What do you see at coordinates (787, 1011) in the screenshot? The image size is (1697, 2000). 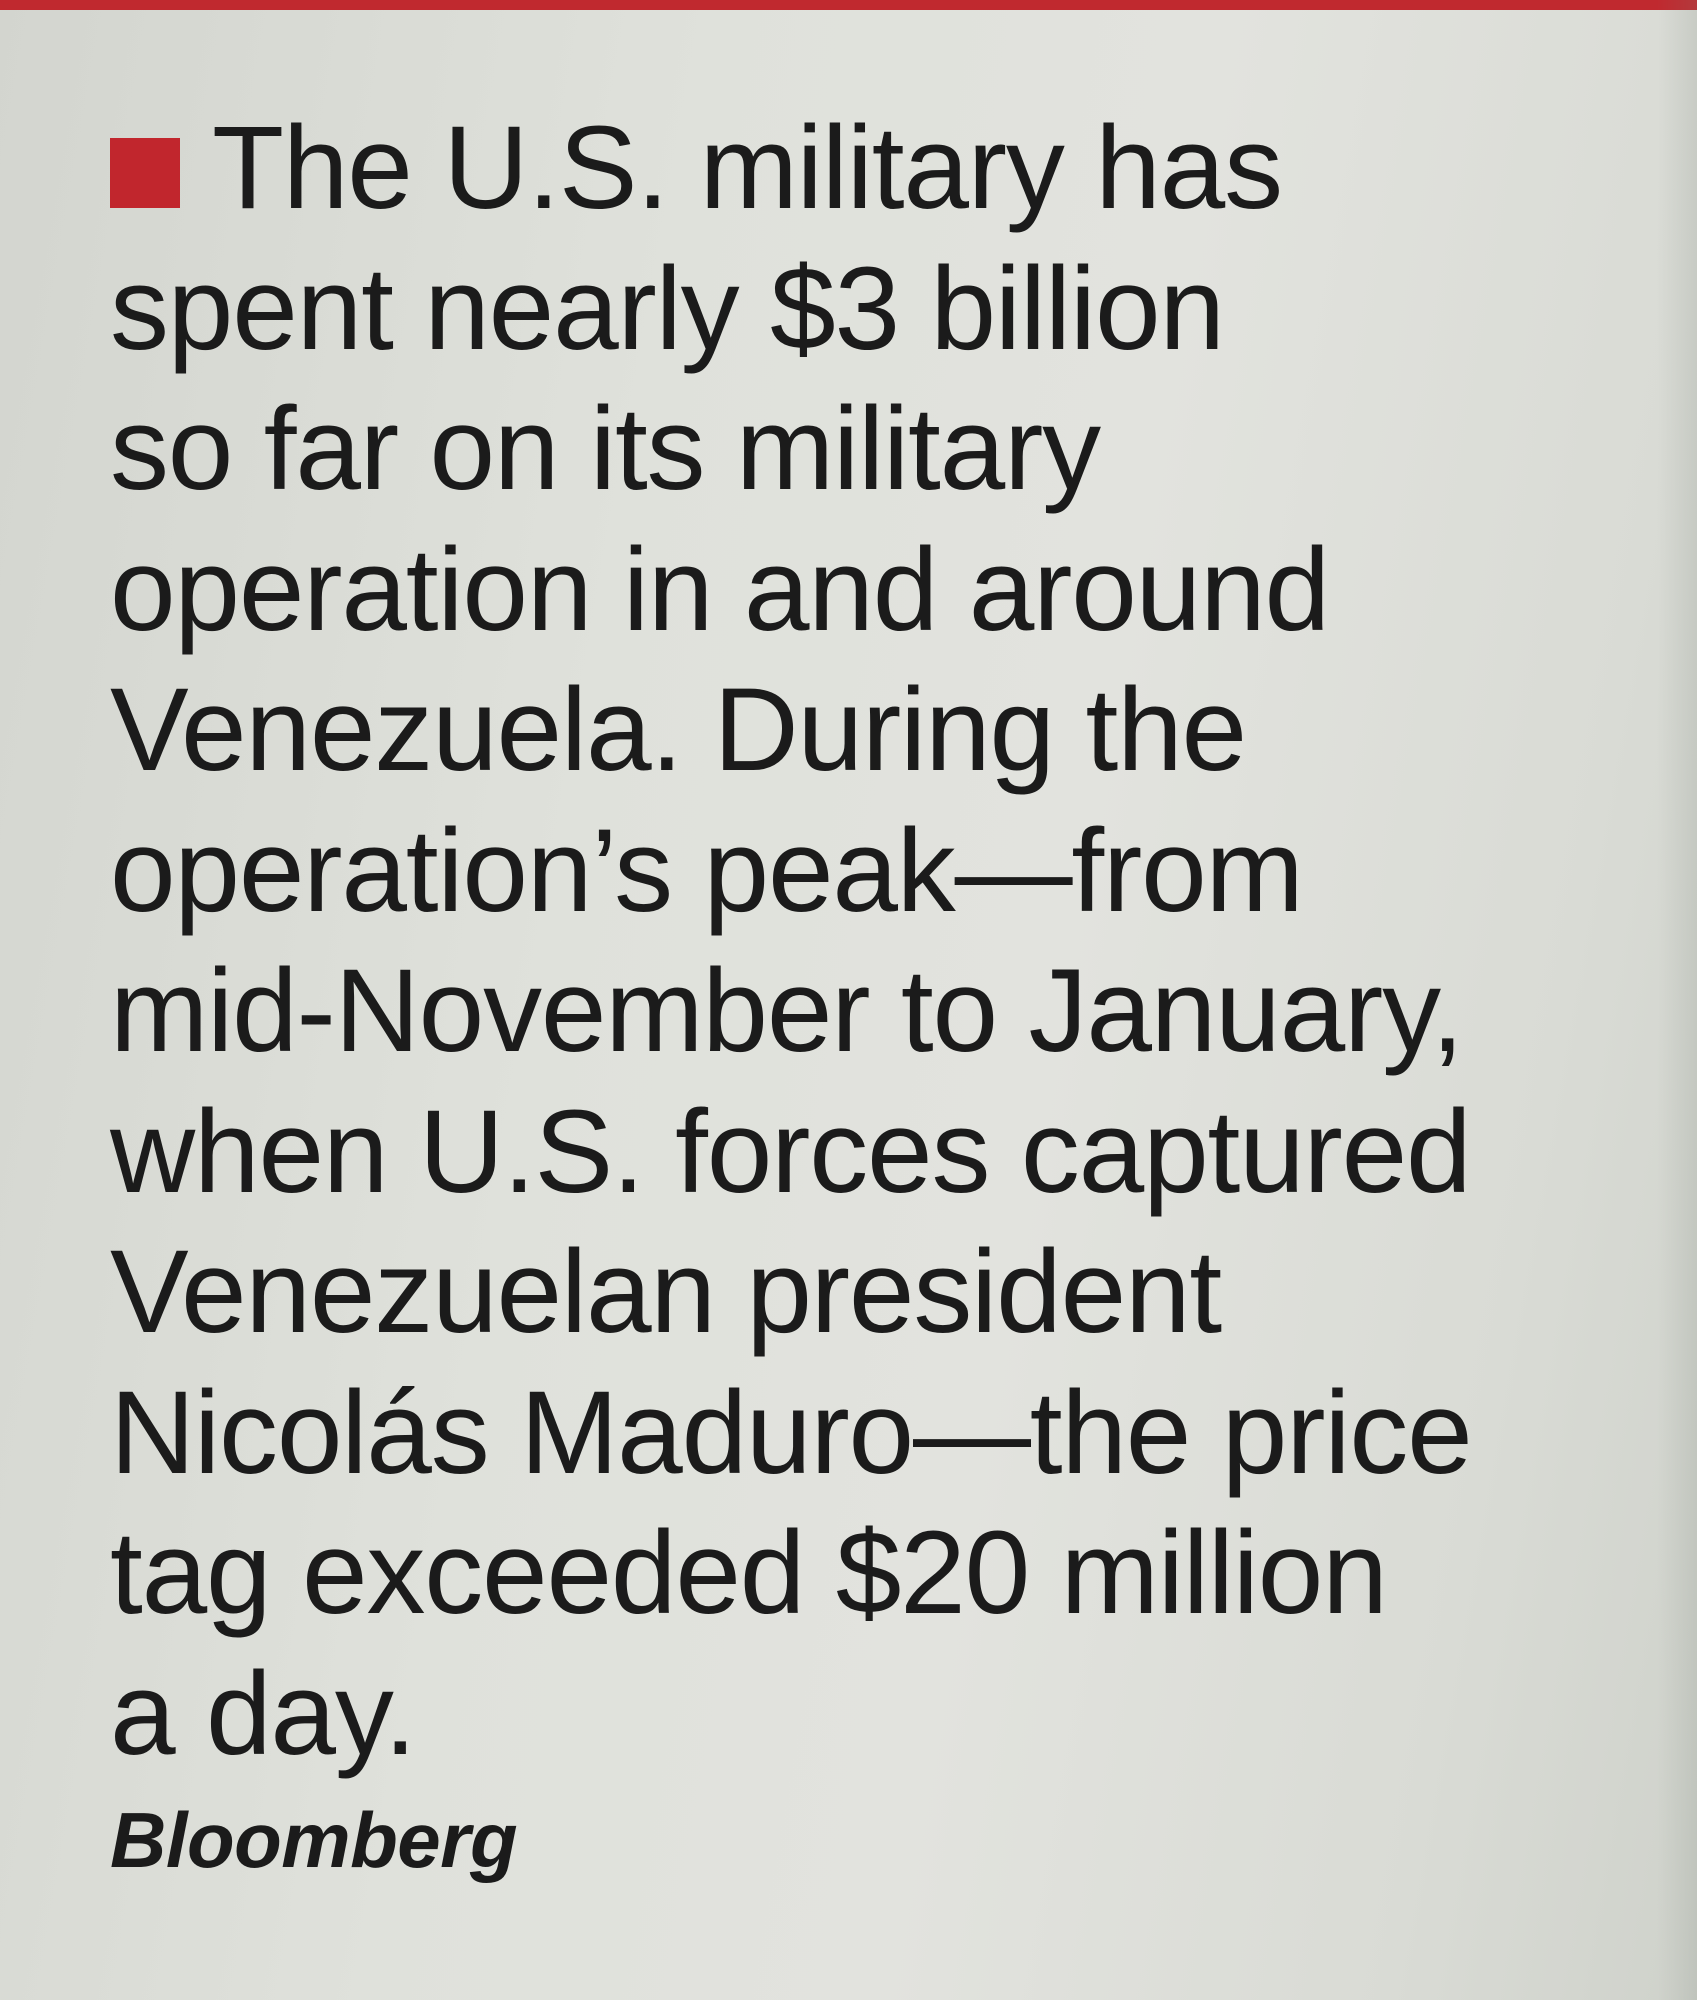 I see `brief-line: mid-November to January,` at bounding box center [787, 1011].